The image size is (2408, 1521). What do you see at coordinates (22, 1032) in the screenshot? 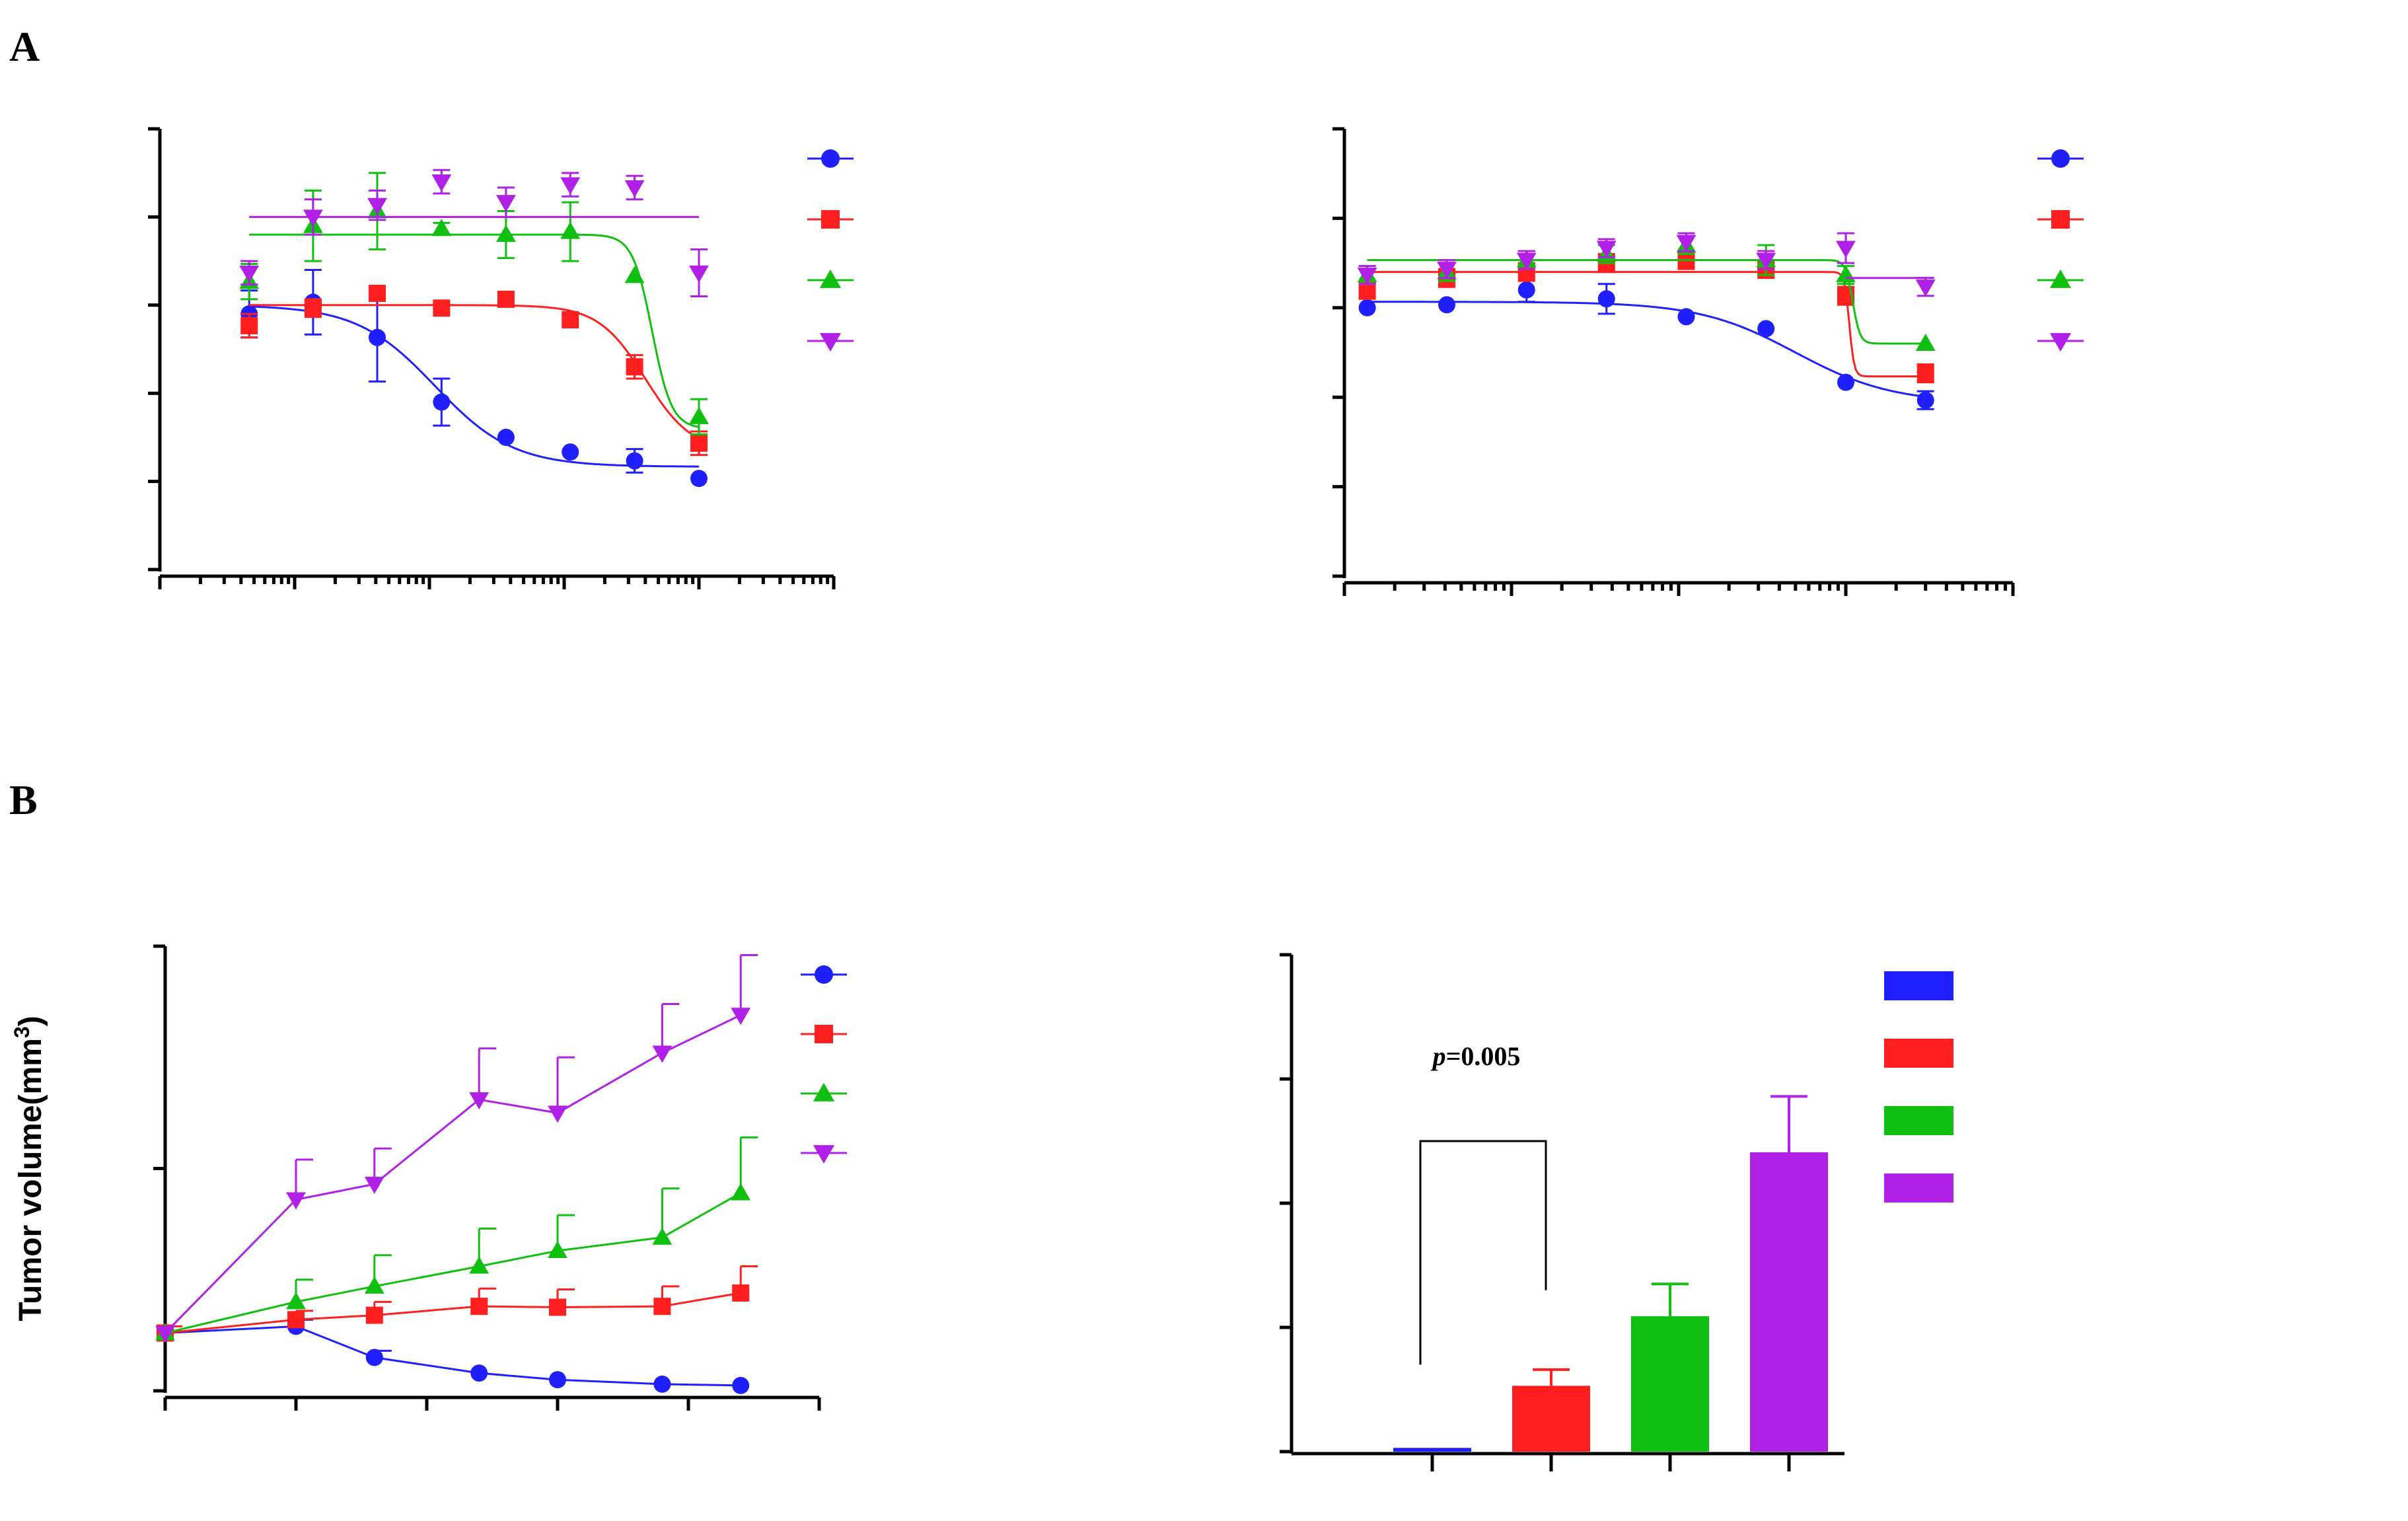
I see `y-axis-label-sup: 3` at bounding box center [22, 1032].